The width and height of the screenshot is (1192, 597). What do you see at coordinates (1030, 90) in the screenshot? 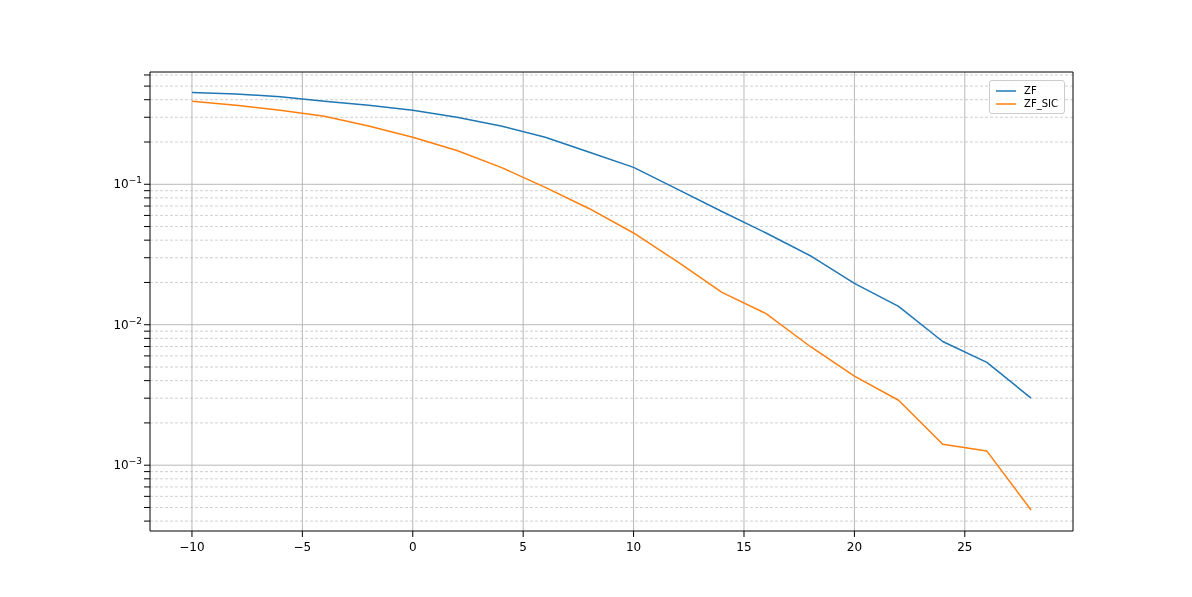
I see `legend-label: ZF` at bounding box center [1030, 90].